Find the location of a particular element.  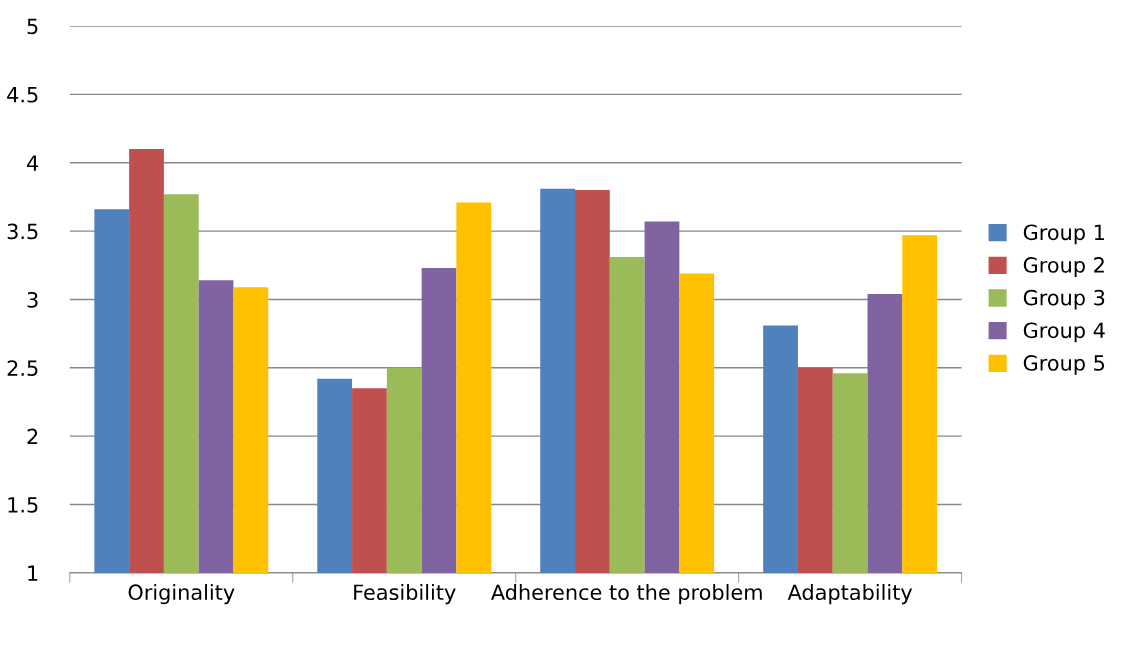

y-tick-label: 1.5 is located at coordinates (23, 505).